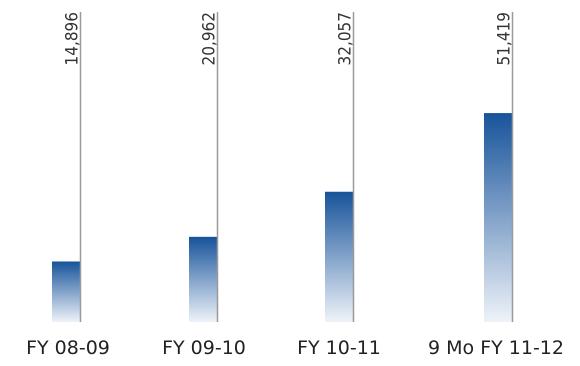  What do you see at coordinates (339, 348) in the screenshot?
I see `category-label-3: FY 10-11` at bounding box center [339, 348].